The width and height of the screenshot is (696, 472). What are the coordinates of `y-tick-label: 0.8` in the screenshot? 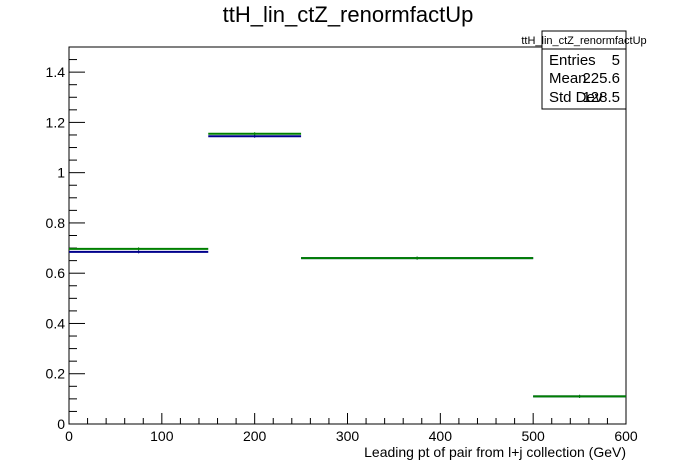 It's located at (56, 223).